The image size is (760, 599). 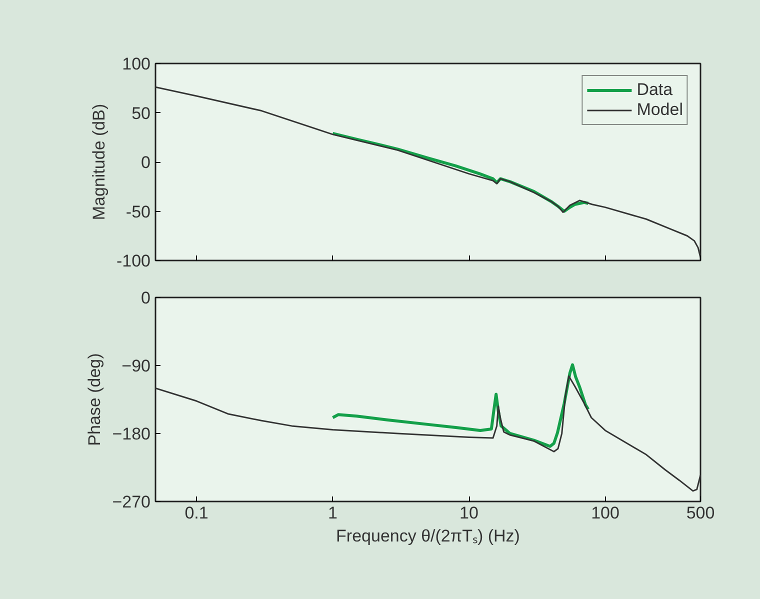 I want to click on legend-label: Model, so click(x=659, y=110).